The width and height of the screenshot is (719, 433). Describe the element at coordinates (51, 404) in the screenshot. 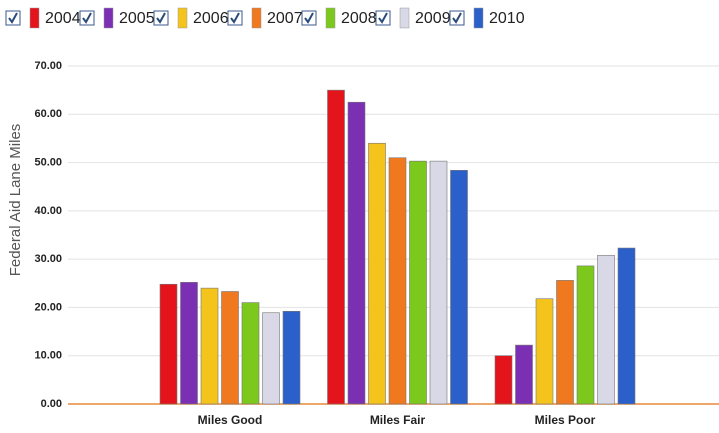

I see `y-tick-label: 0.00` at that location.